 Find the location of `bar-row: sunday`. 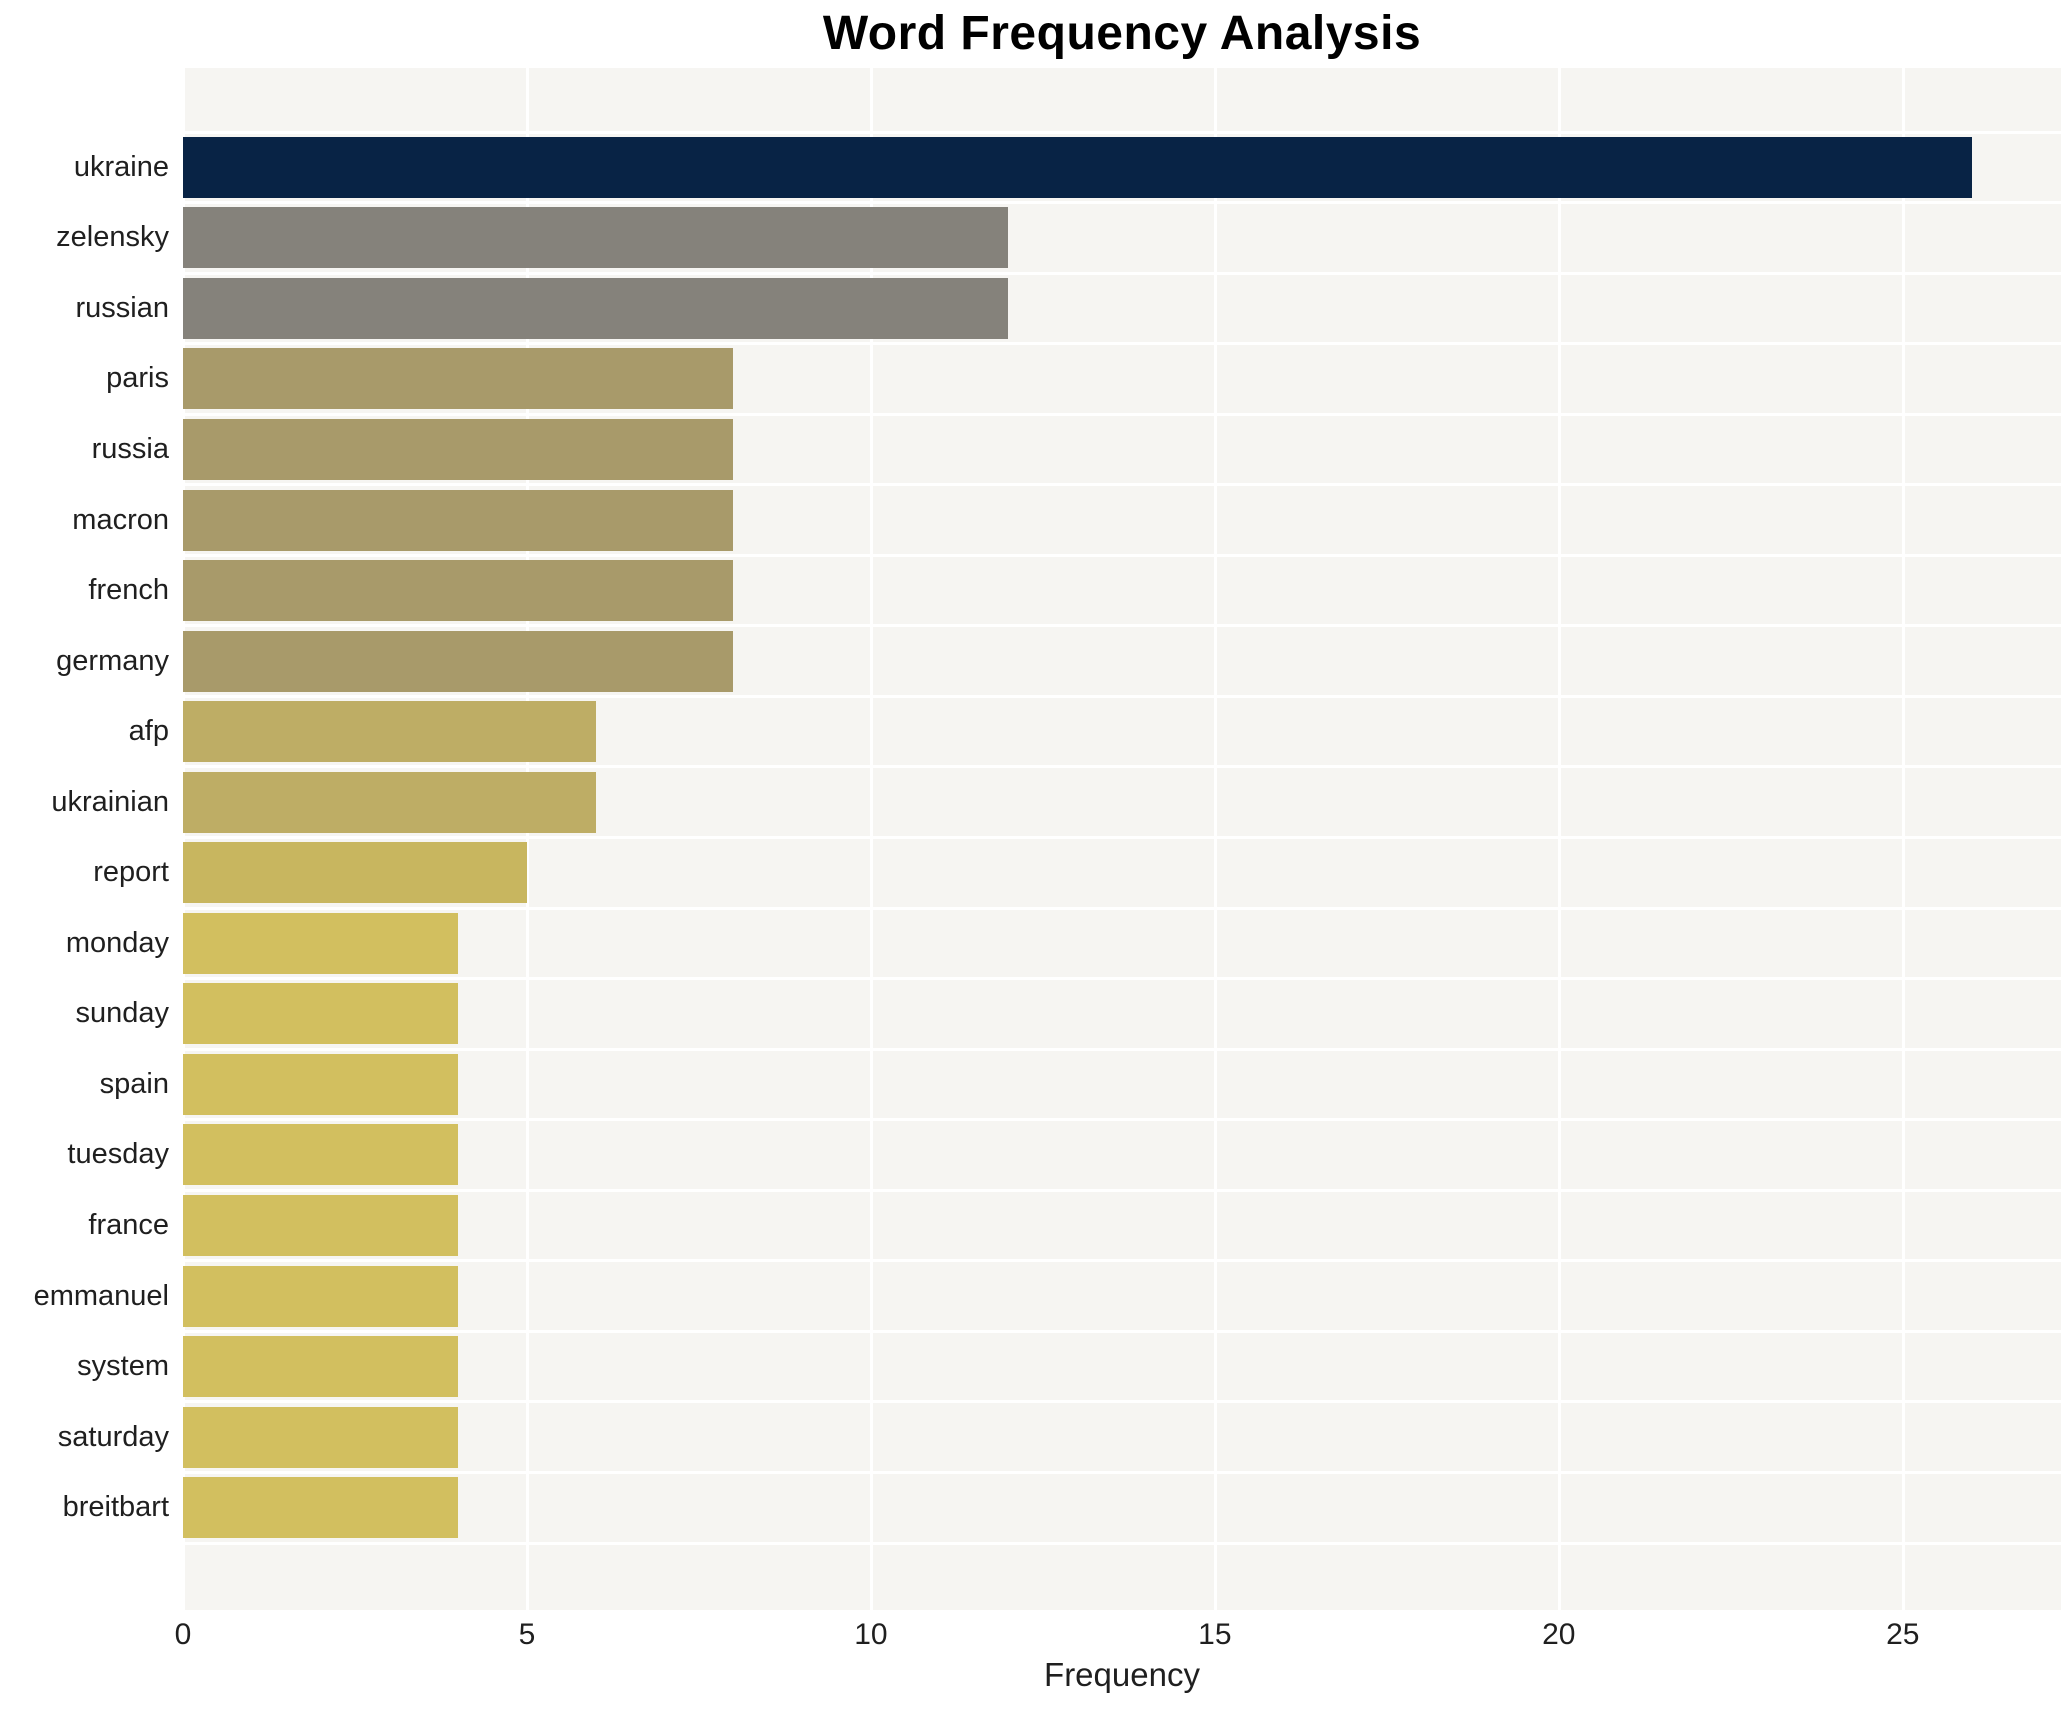

bar-row: sunday is located at coordinates (1030, 1014).